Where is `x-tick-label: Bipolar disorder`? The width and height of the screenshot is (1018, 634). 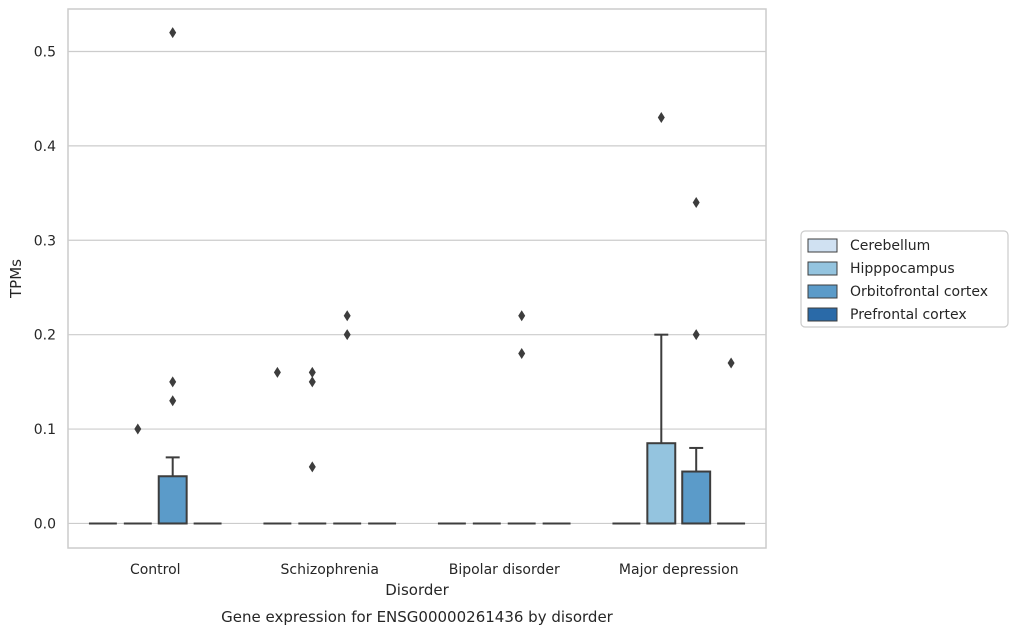
x-tick-label: Bipolar disorder is located at coordinates (504, 570).